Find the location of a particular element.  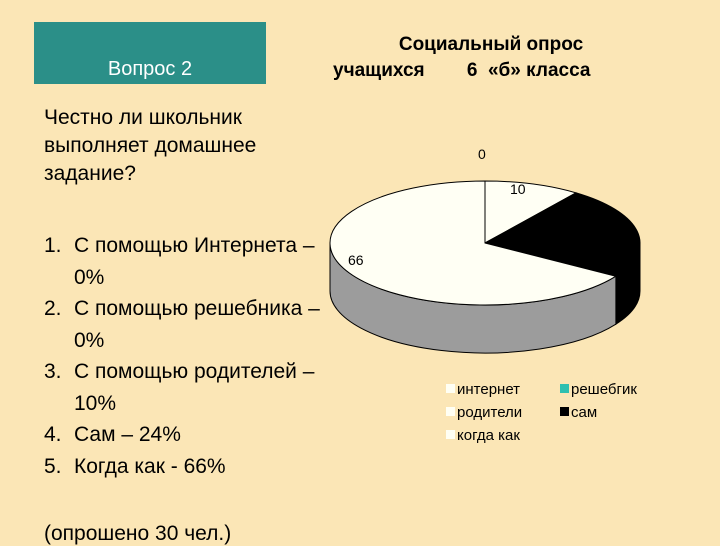

answer-number: 1. is located at coordinates (53, 245).